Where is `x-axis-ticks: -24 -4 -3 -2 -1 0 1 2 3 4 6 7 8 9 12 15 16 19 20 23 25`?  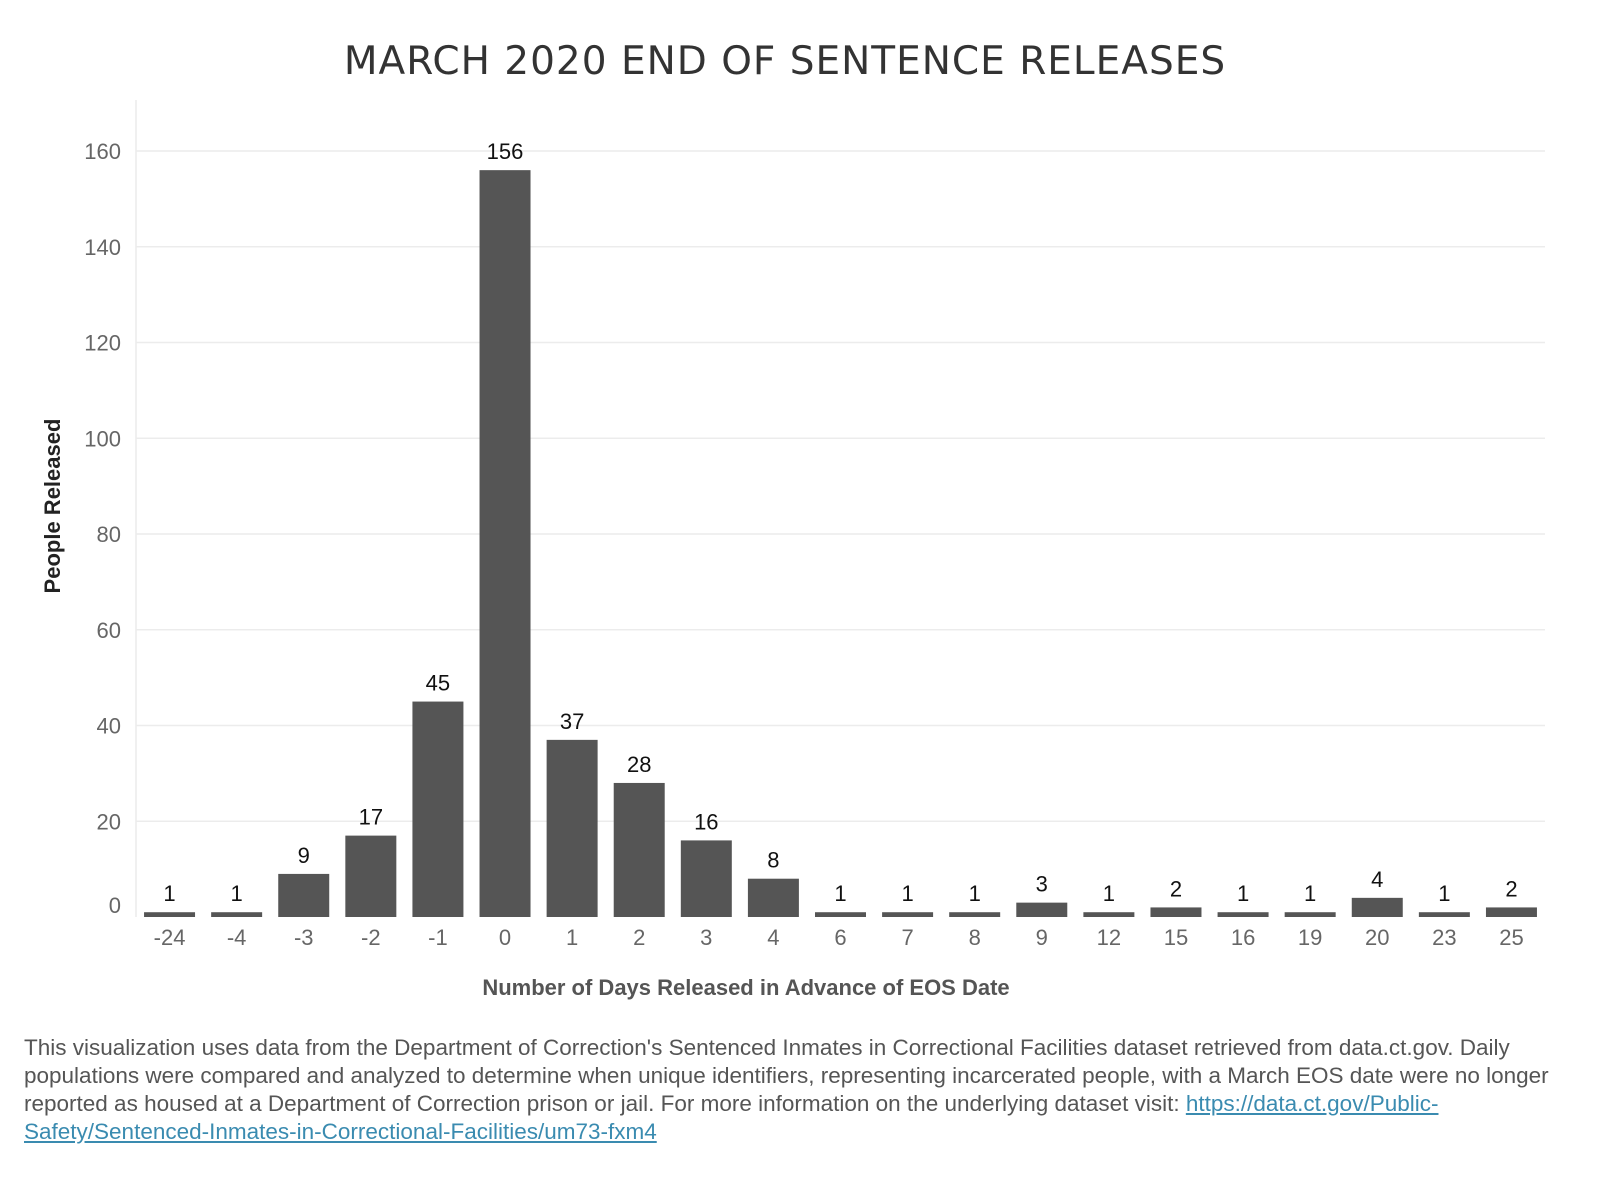
x-axis-ticks: -24 -4 -3 -2 -1 0 1 2 3 4 6 7 8 9 12 15 16 19 20 23 25 is located at coordinates (839, 937).